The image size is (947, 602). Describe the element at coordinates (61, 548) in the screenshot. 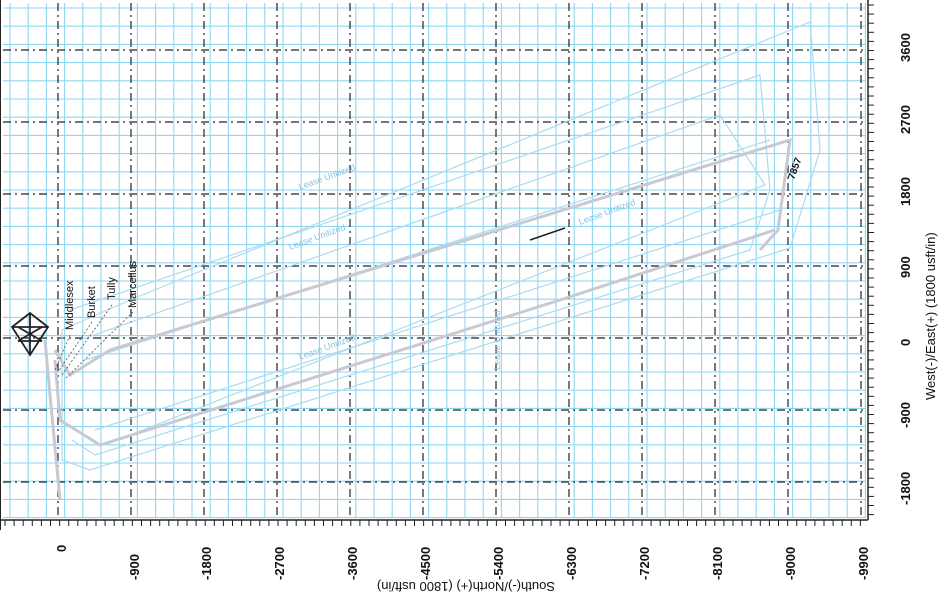

I see `x-tick-label: 0` at that location.